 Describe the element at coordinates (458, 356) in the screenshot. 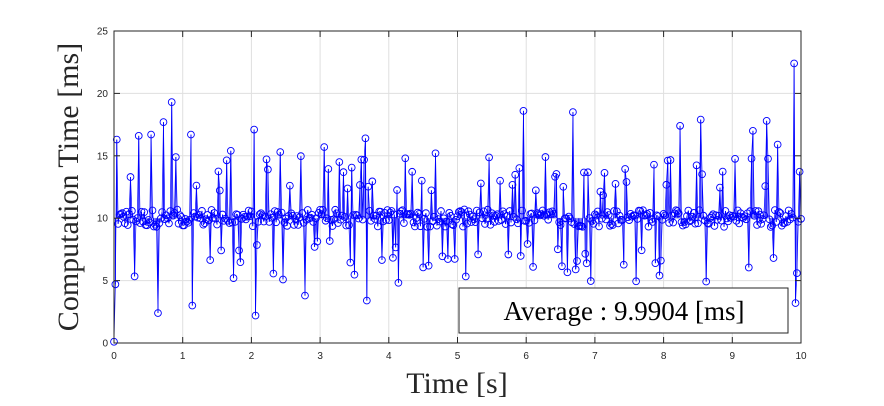

I see `x-tick-label: 5` at that location.